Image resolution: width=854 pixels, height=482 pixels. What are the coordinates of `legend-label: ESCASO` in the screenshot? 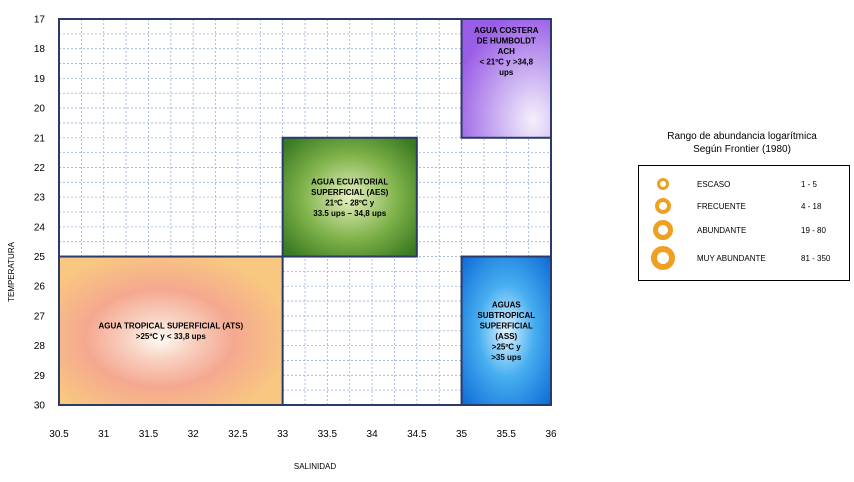 It's located at (714, 184).